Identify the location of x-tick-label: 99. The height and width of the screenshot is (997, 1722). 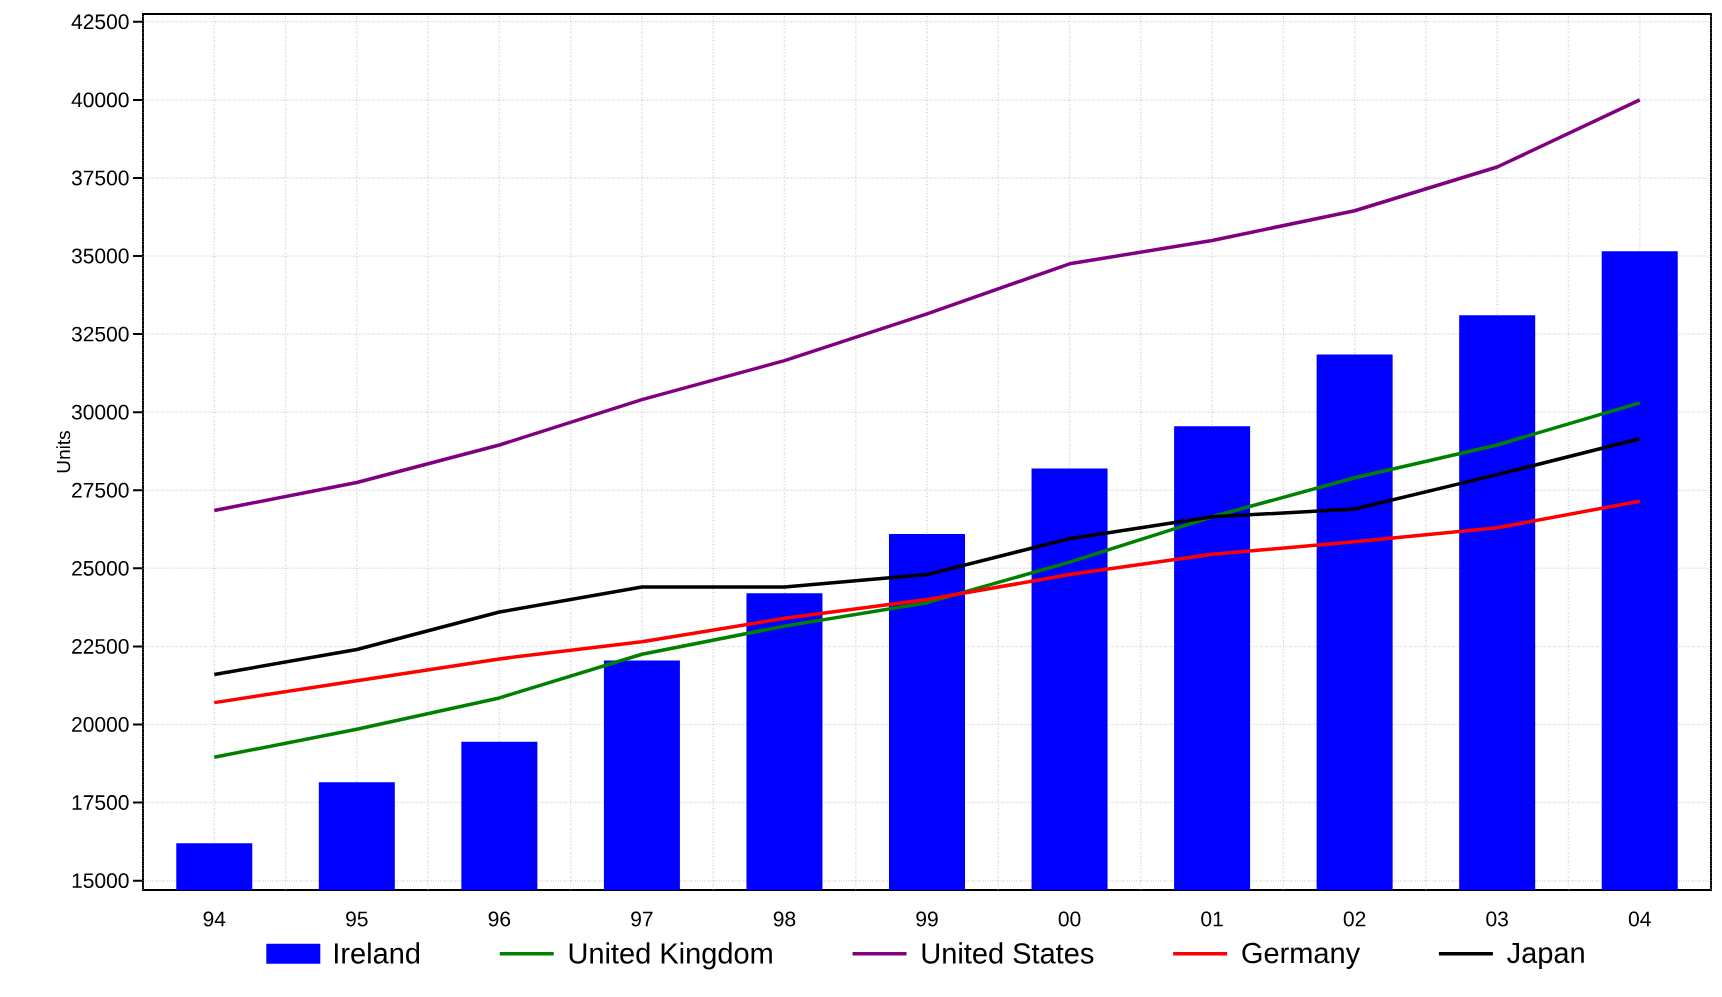
(927, 919).